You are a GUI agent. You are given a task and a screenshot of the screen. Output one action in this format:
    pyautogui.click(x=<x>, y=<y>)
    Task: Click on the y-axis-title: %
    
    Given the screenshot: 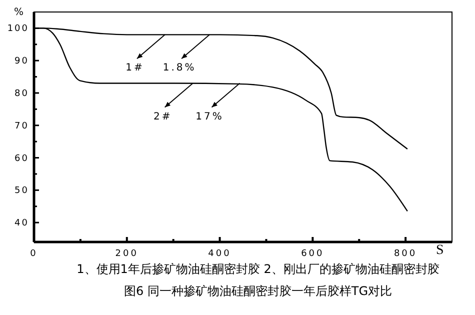 What is the action you would take?
    pyautogui.click(x=19, y=12)
    